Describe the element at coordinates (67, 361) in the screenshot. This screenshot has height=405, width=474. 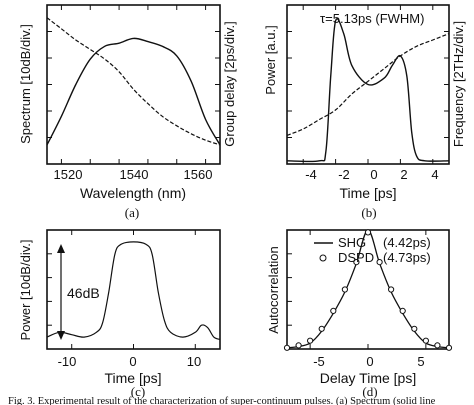
I see `panel-c-xtick: -10` at that location.